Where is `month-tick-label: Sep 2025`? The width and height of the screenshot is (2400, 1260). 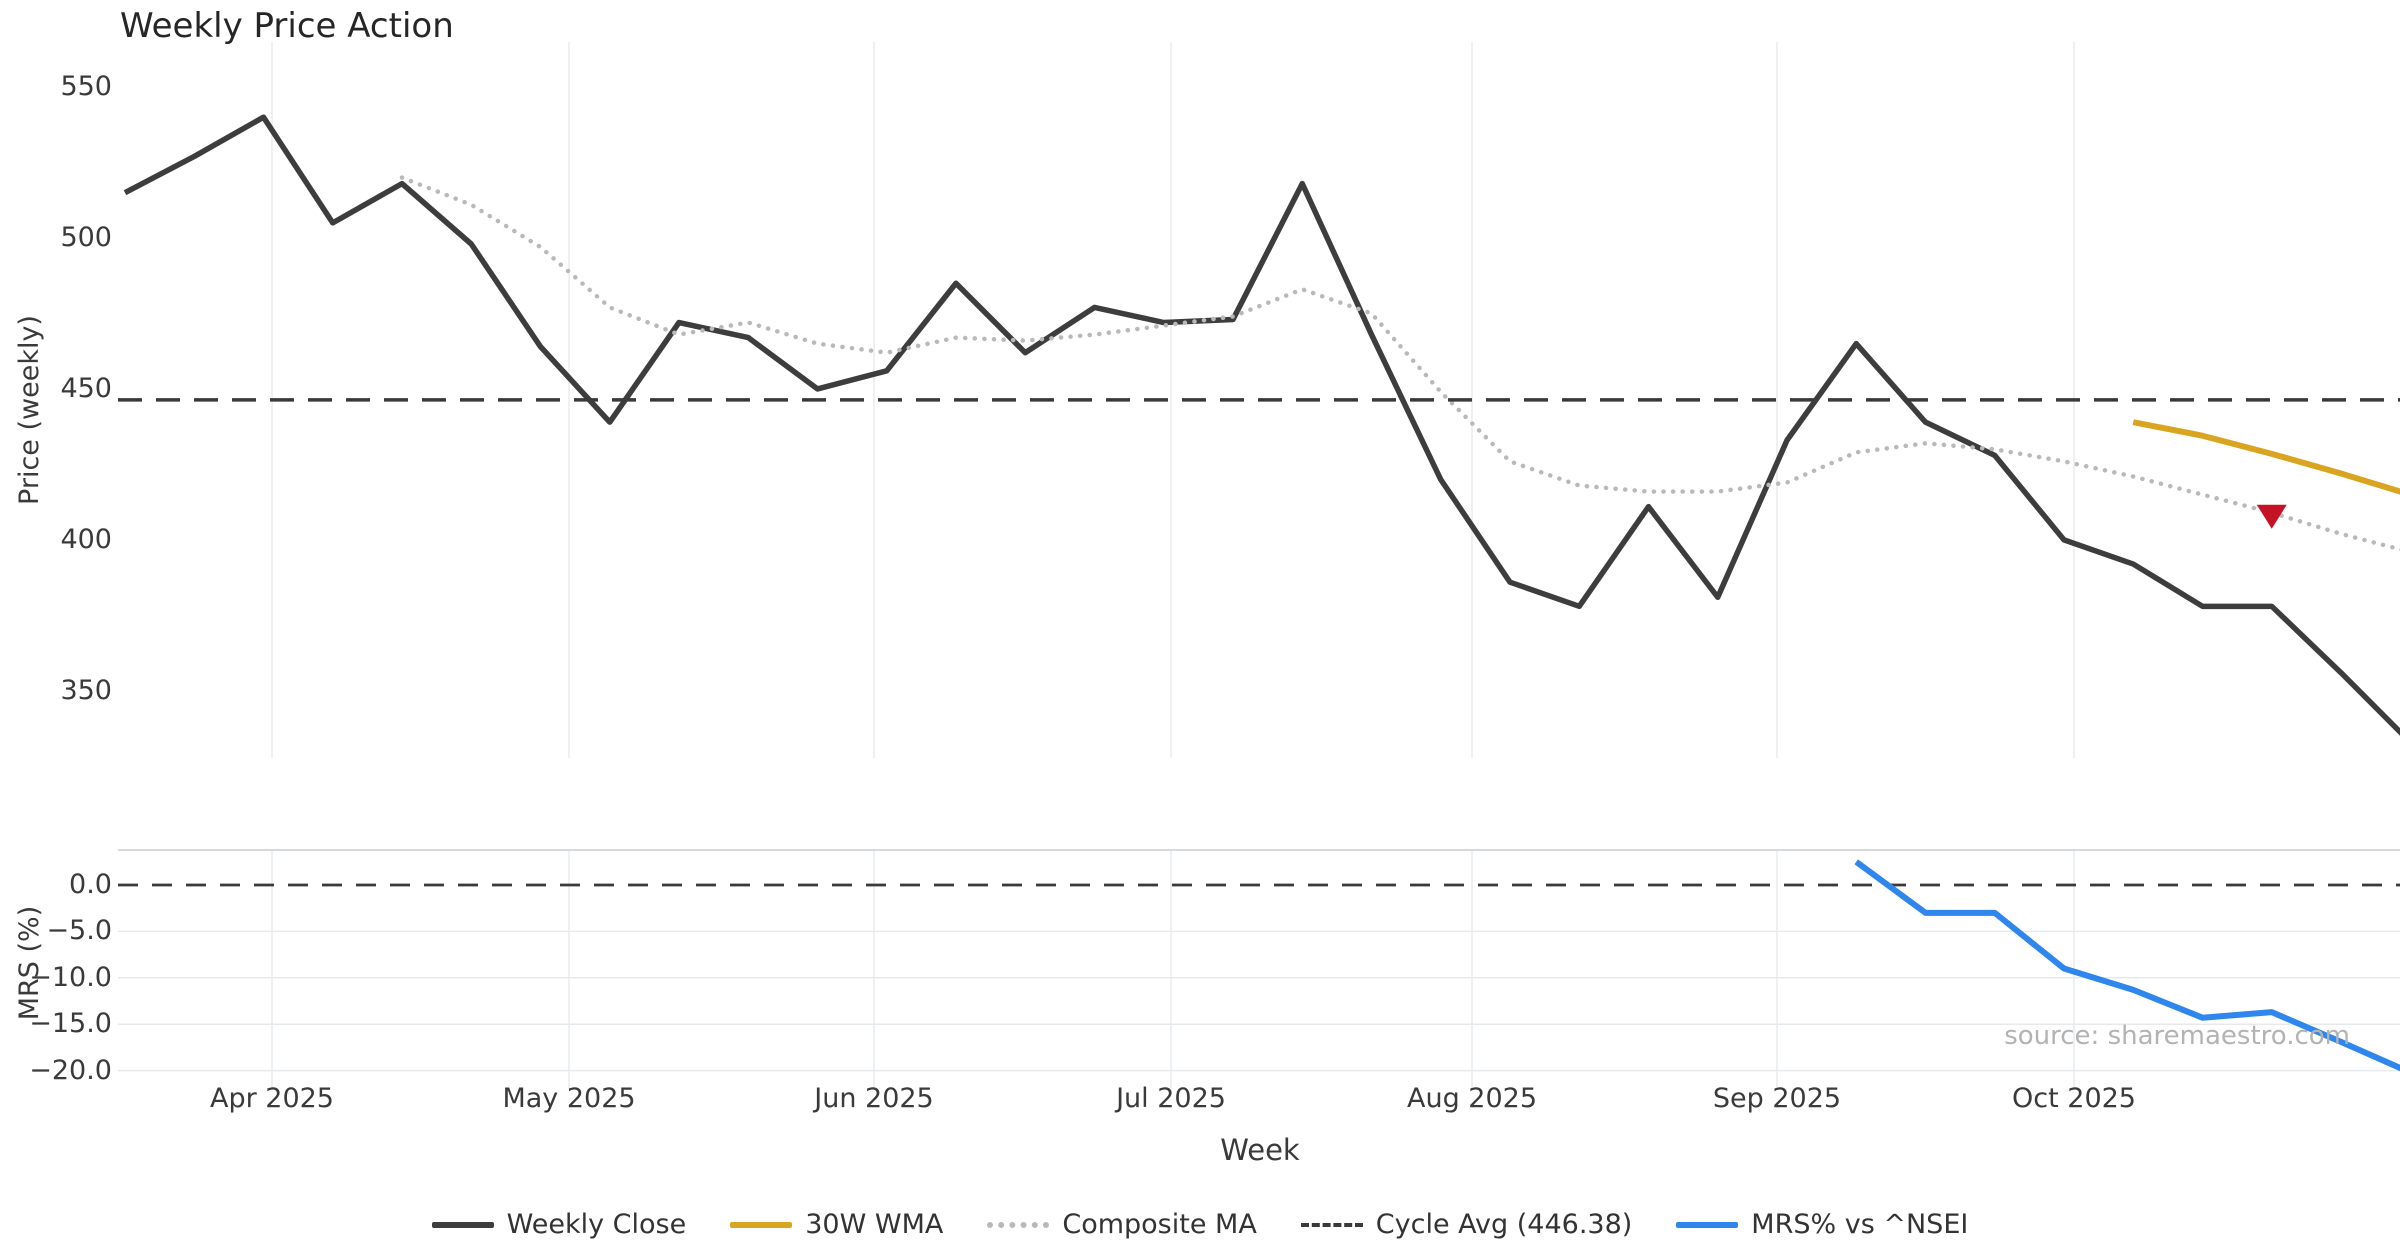 month-tick-label: Sep 2025 is located at coordinates (1777, 1098).